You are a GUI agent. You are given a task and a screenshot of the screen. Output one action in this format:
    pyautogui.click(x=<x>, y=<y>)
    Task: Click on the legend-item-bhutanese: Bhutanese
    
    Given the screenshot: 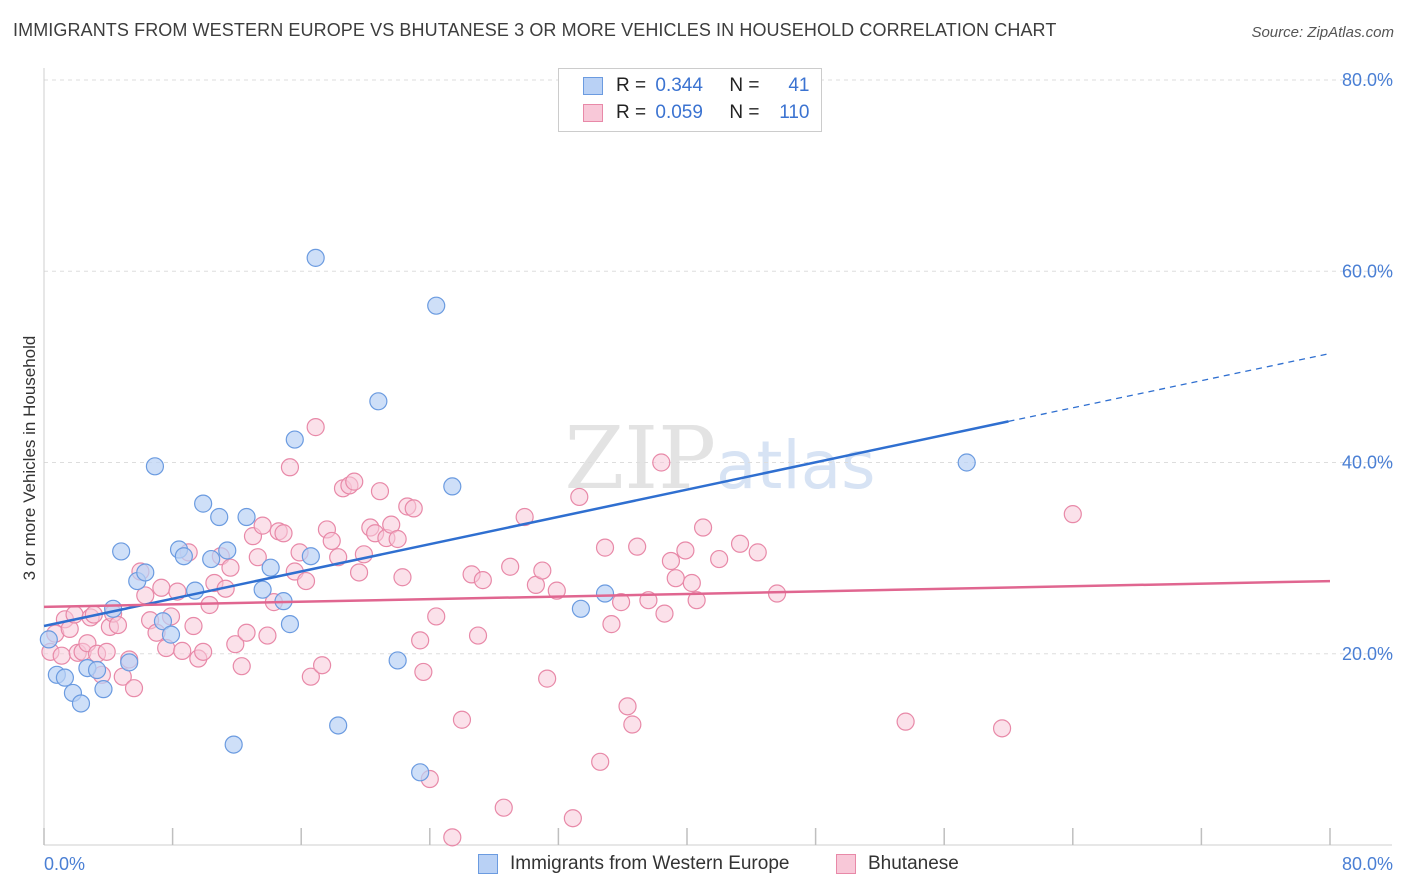 What is the action you would take?
    pyautogui.click(x=897, y=864)
    